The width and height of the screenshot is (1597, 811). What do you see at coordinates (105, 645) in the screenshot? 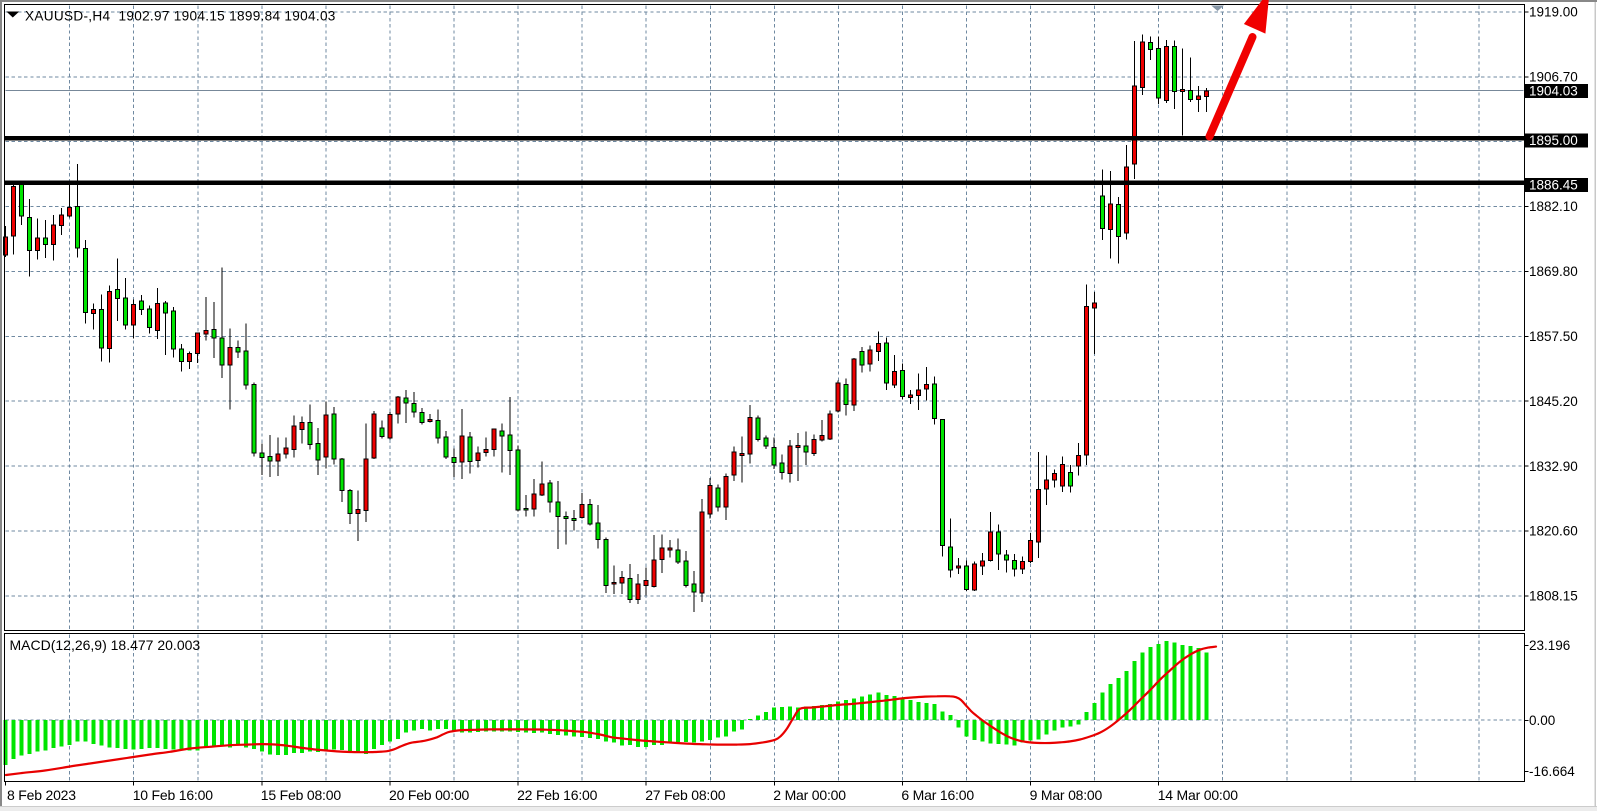
I see `svg-text: MACD(12,26,9) 18.477 20.003` at bounding box center [105, 645].